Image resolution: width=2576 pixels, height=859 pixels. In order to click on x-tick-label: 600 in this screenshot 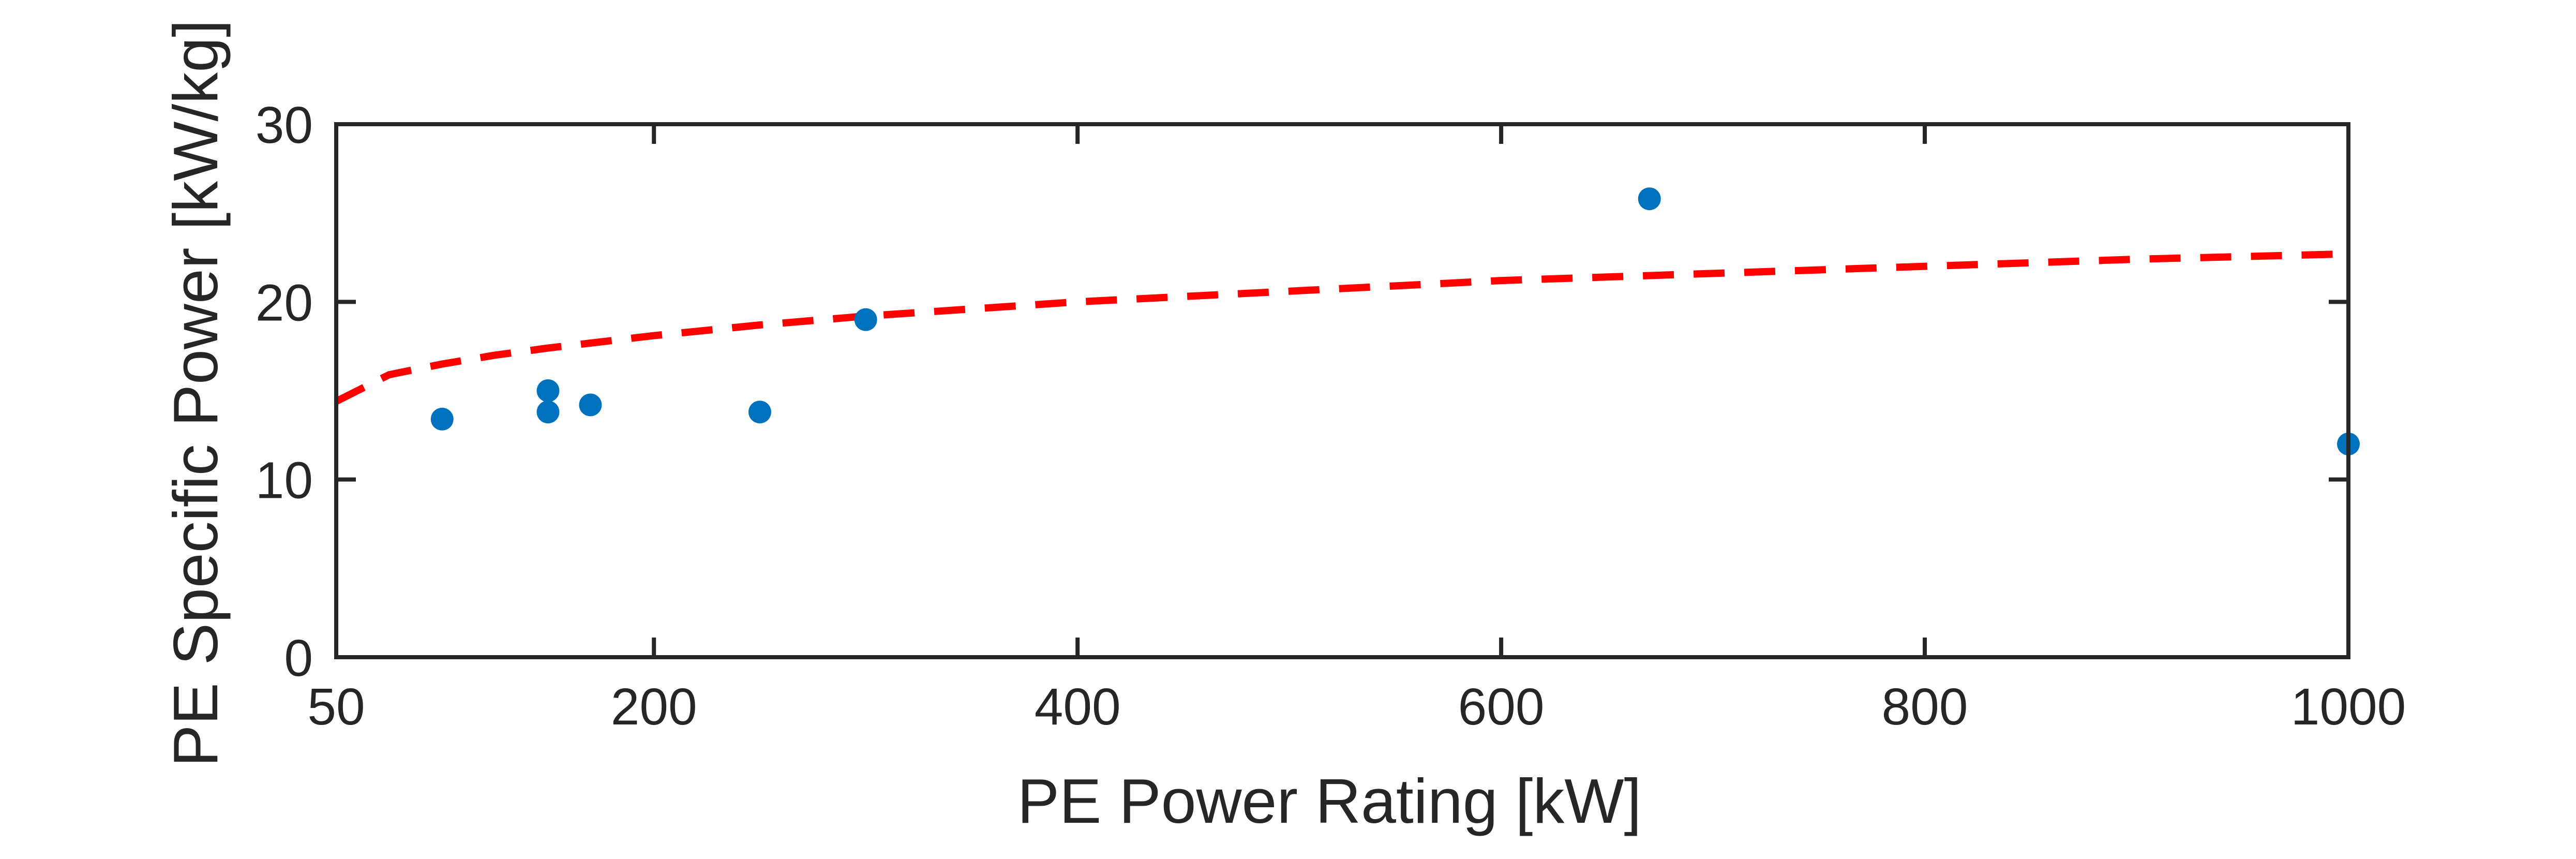, I will do `click(1501, 707)`.